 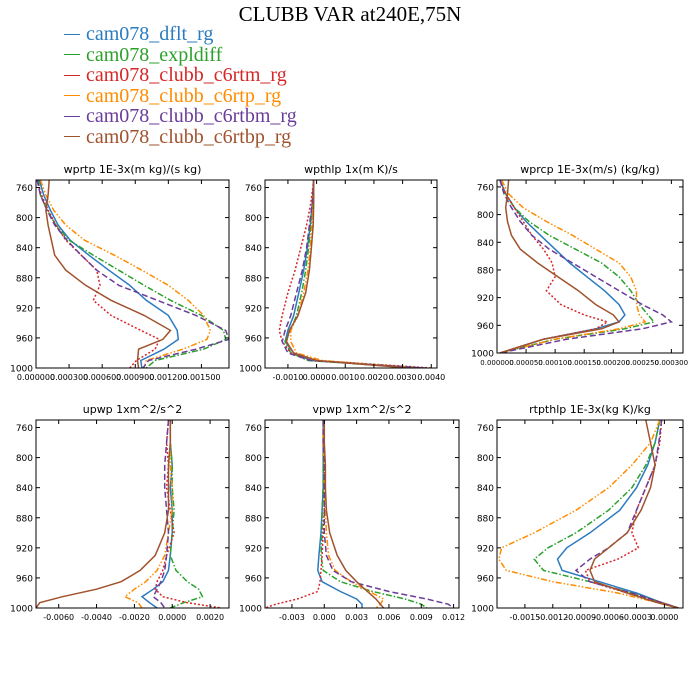 I want to click on legend-item: cam078_clubb_c6rtbm_rg, so click(x=180, y=116).